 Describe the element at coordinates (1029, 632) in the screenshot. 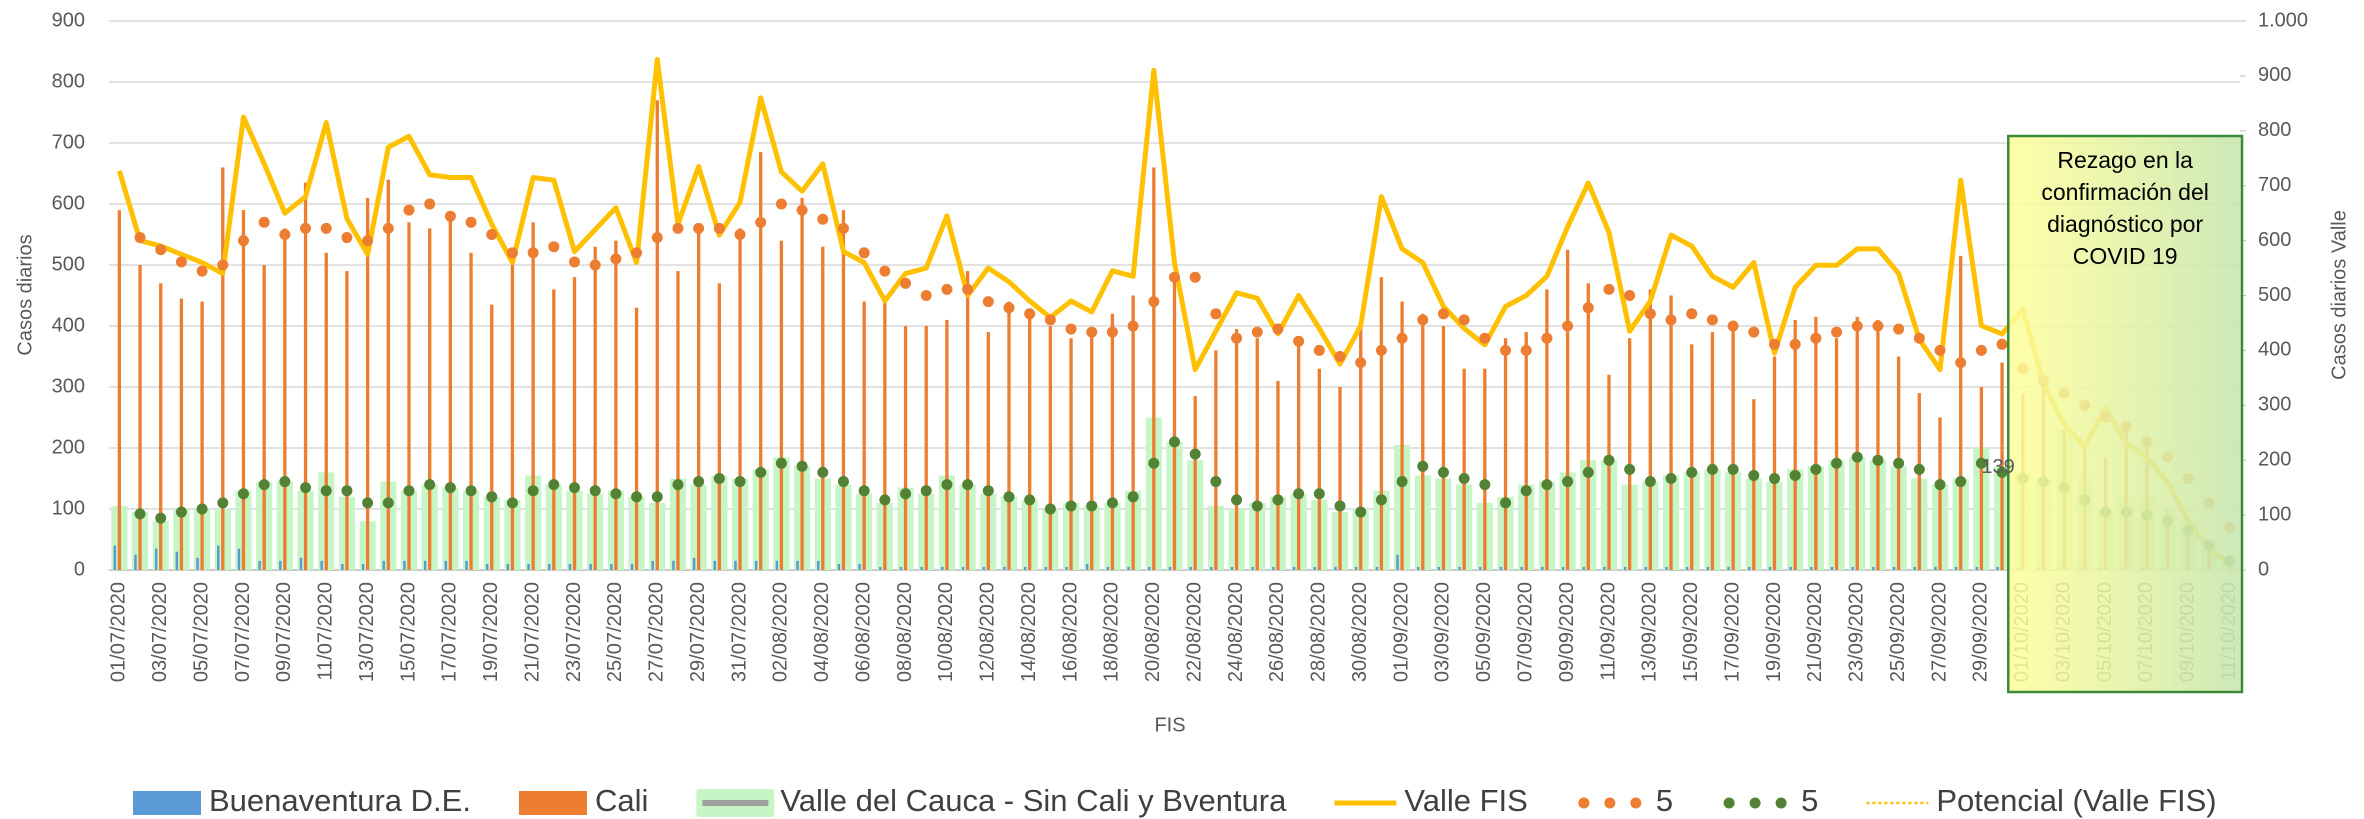

I see `x-tick-label: 14/08/2020` at that location.